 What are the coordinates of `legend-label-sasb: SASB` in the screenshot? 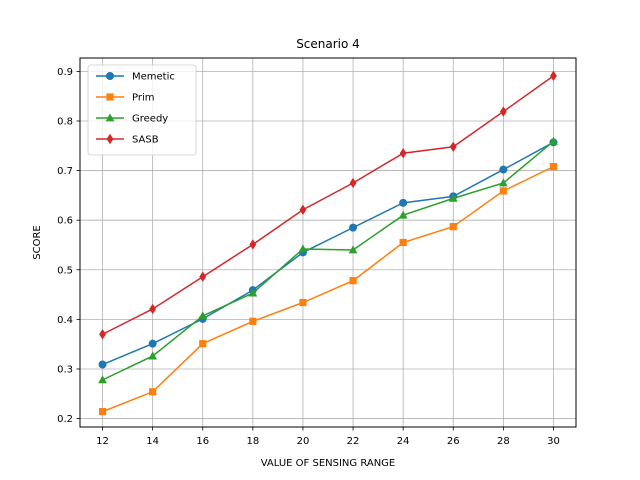 It's located at (145, 140).